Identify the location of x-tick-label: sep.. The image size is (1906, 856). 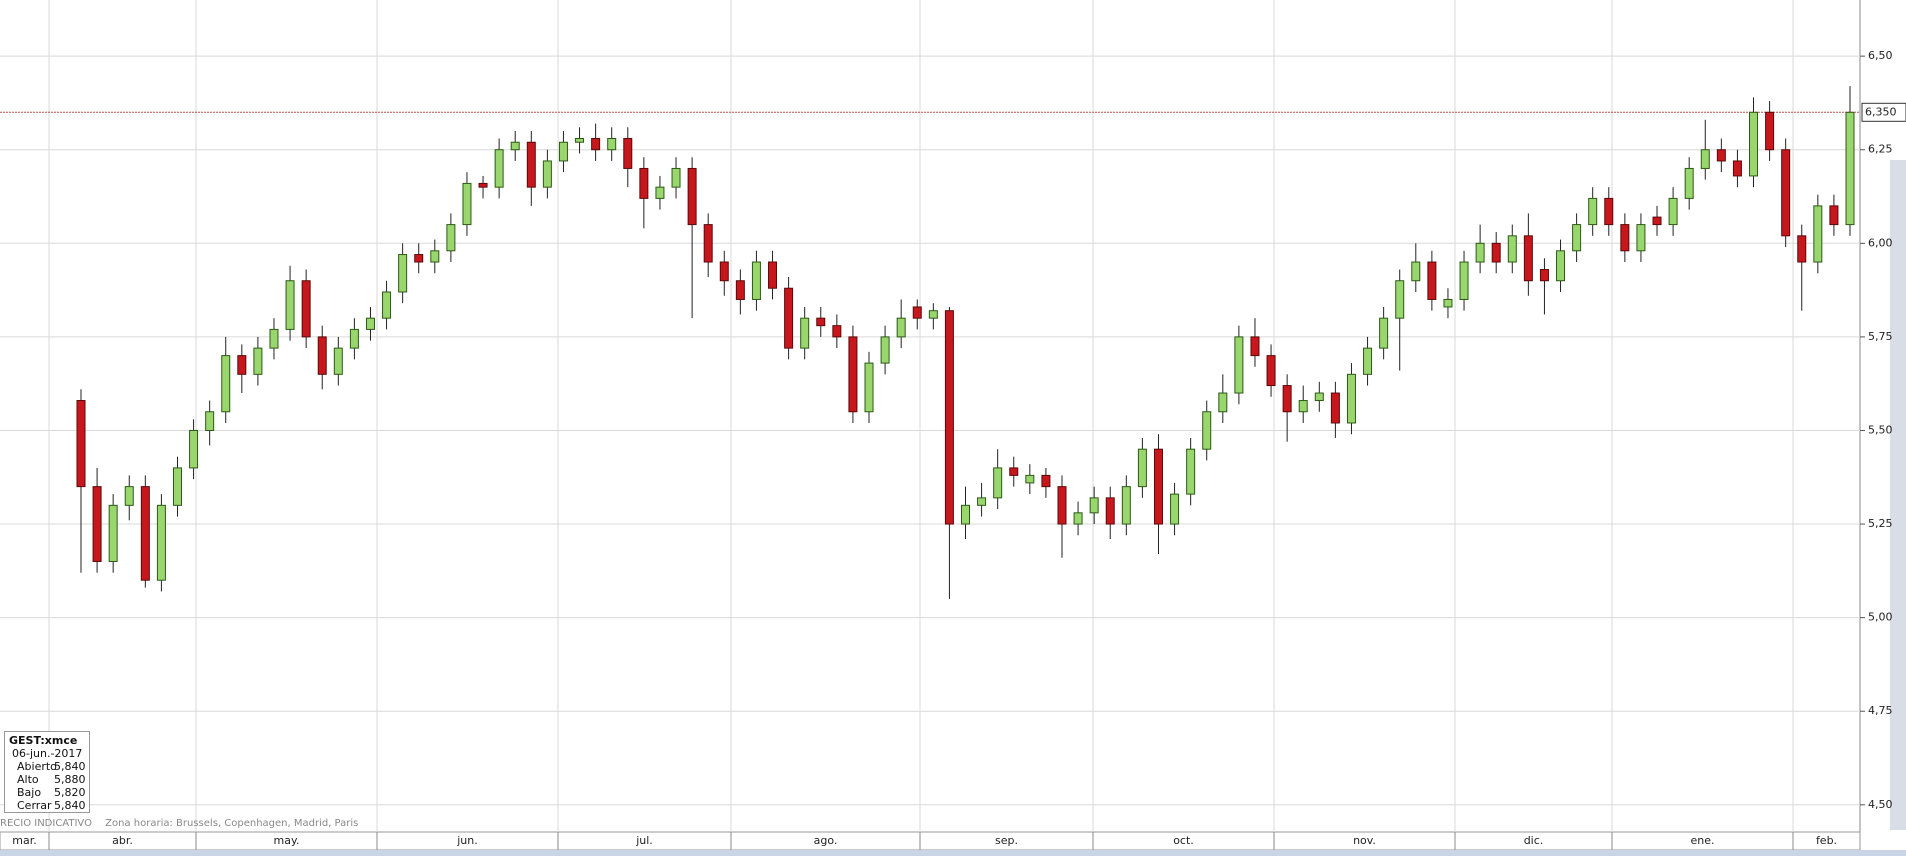
(1006, 840).